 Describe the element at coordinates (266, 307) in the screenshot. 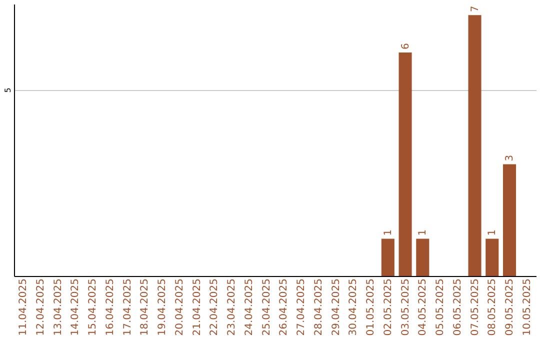

I see `x-tick-label: 25.04.2025` at that location.